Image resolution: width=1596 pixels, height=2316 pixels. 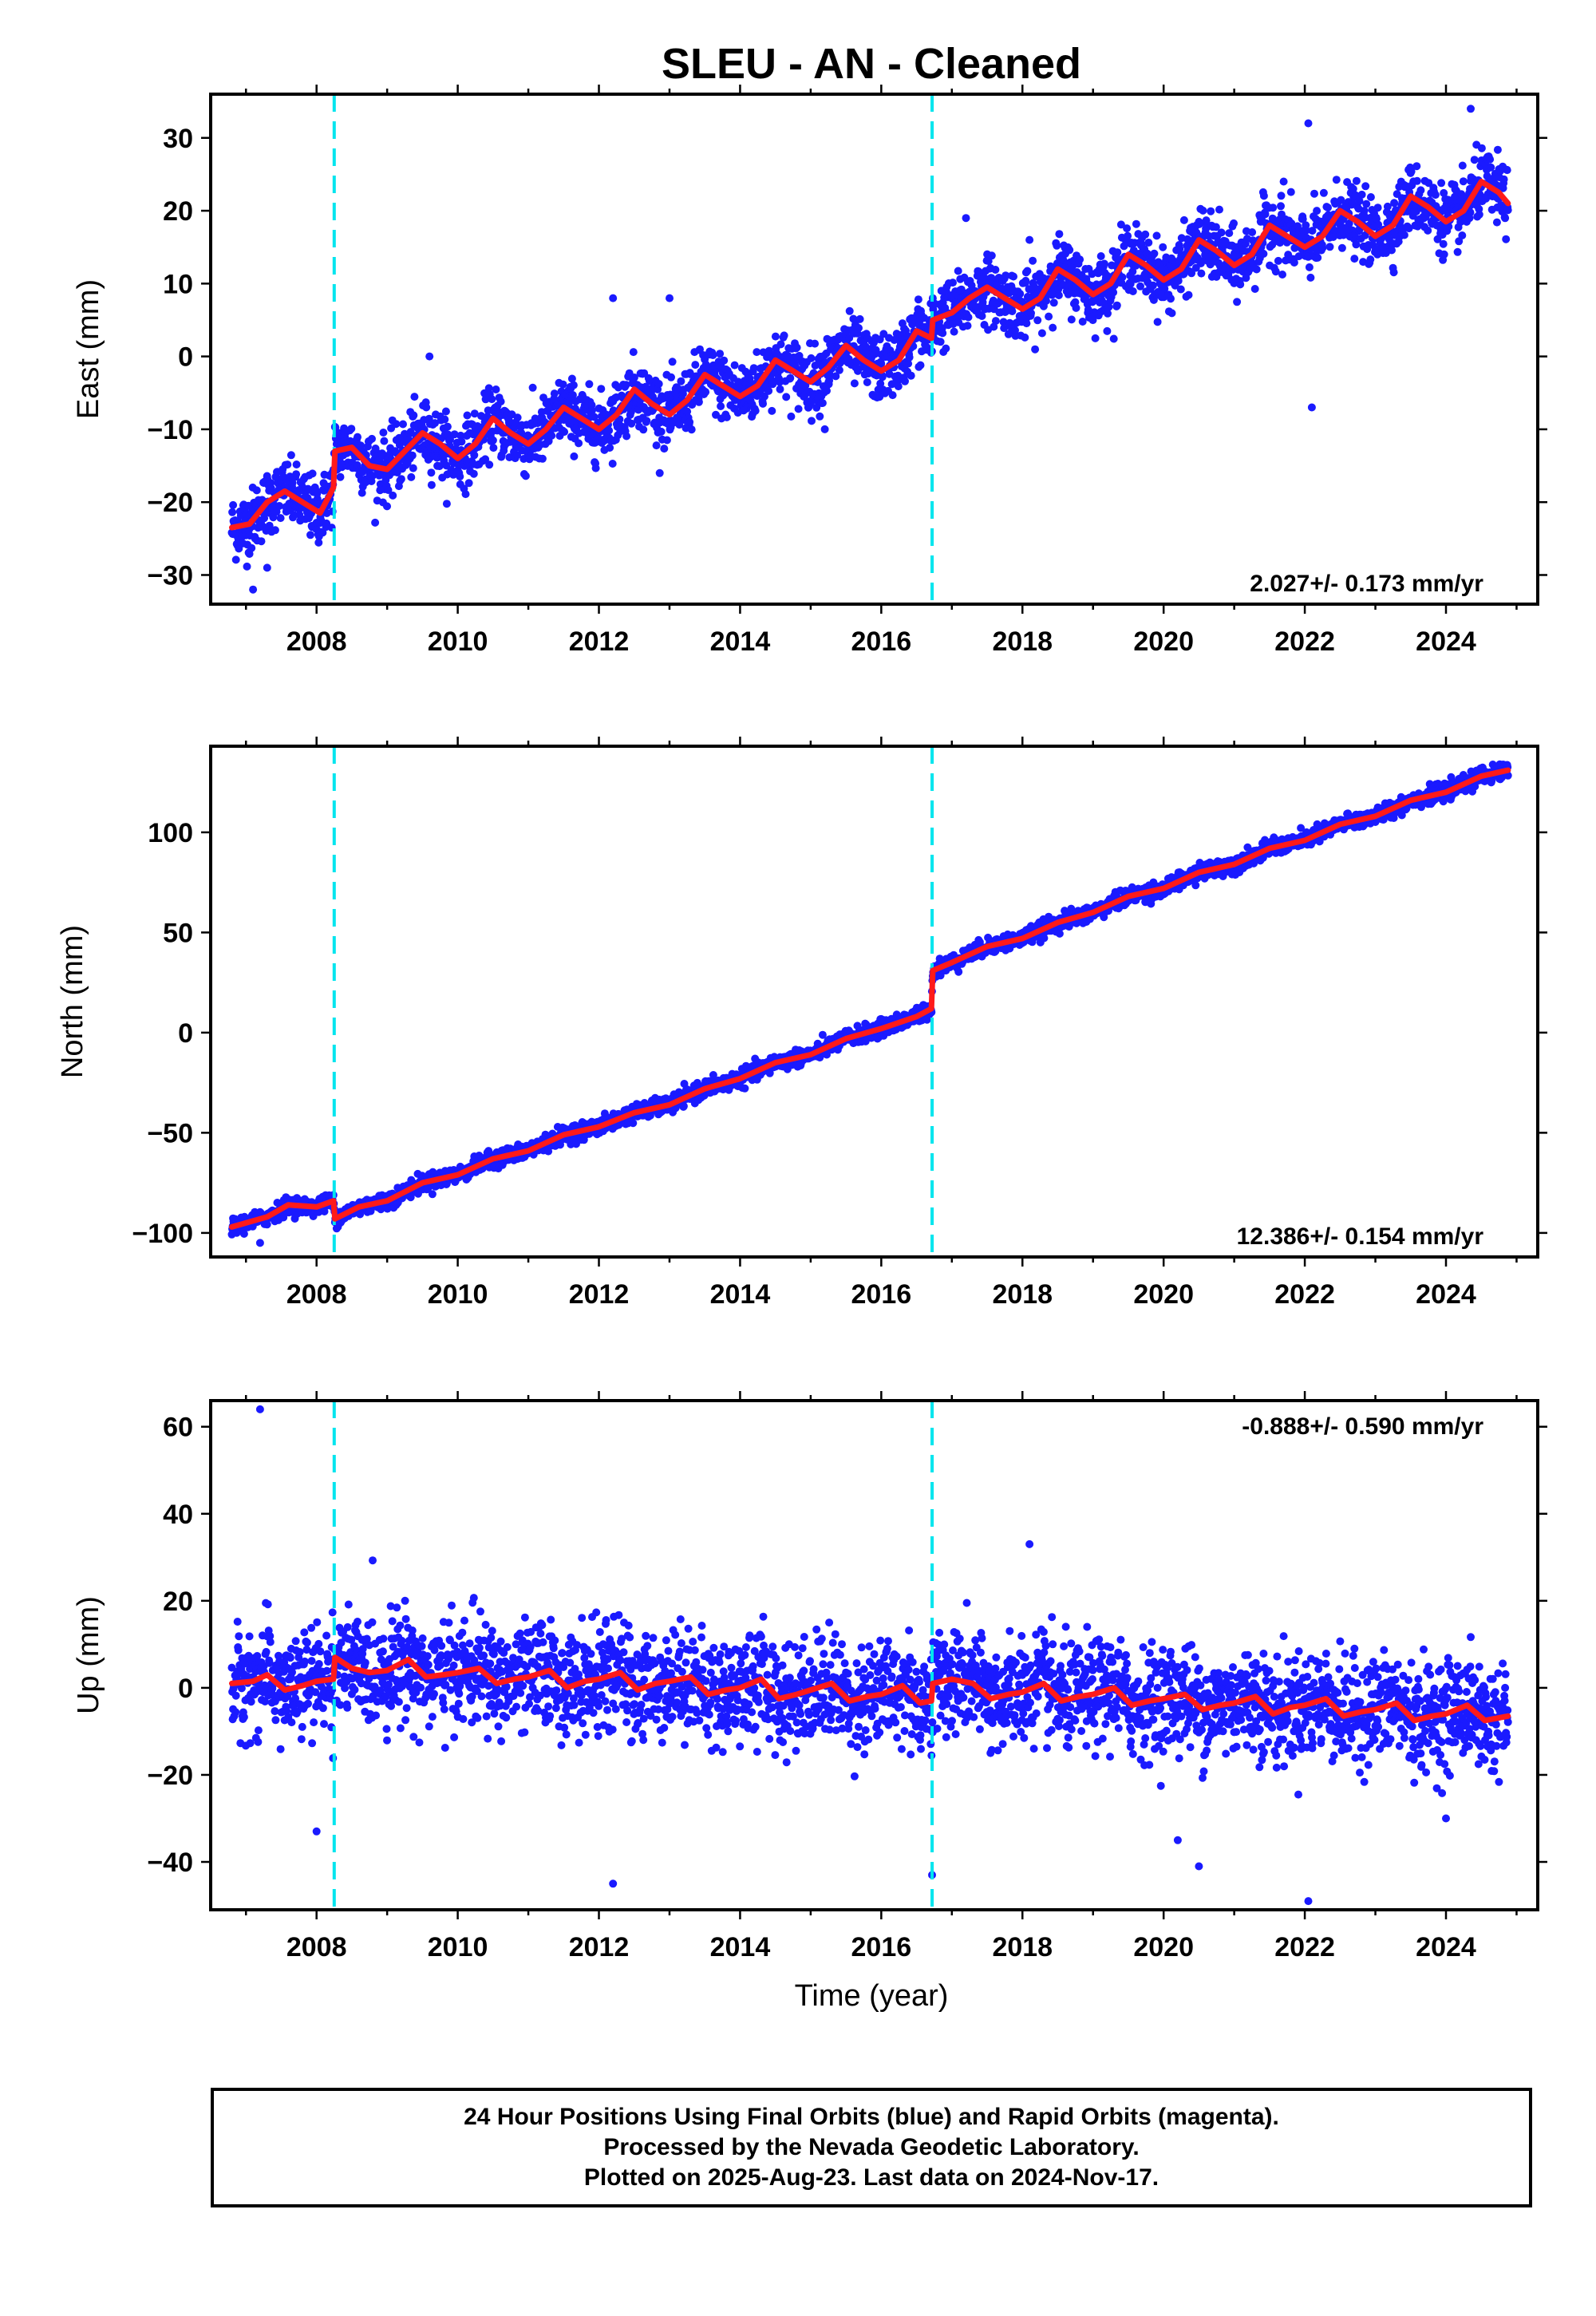 I want to click on rate-text: 2.027+/- 0.173 mm/yr, so click(x=1366, y=584).